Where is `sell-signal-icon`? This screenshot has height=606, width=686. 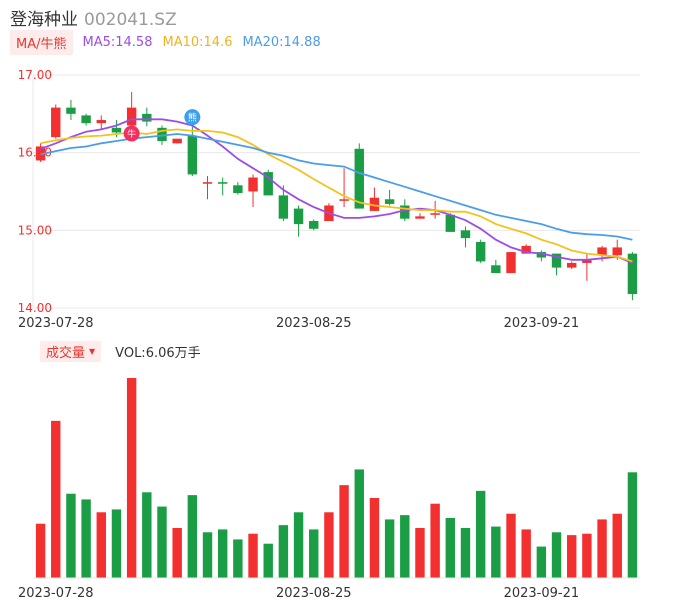 sell-signal-icon is located at coordinates (192, 117).